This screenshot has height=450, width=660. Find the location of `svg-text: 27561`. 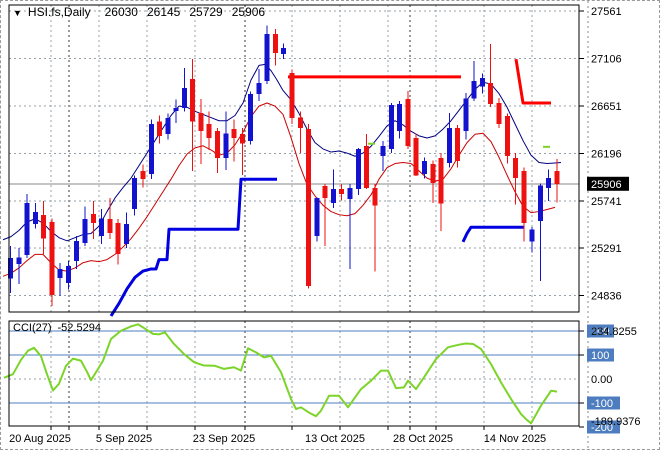

svg-text: 27561 is located at coordinates (606, 12).